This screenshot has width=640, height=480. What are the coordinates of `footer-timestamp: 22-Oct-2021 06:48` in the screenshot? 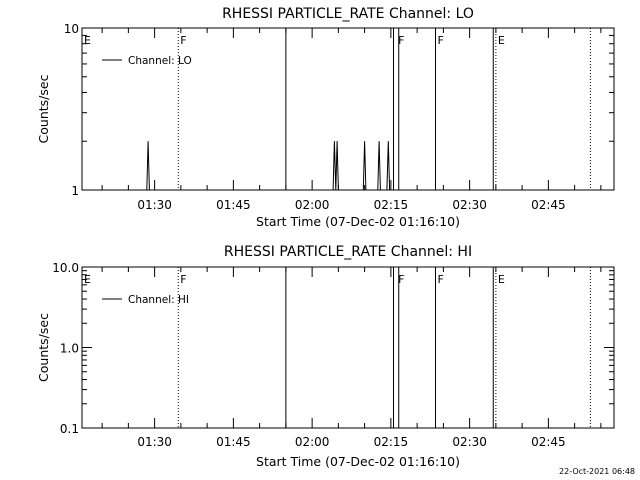 It's located at (597, 471).